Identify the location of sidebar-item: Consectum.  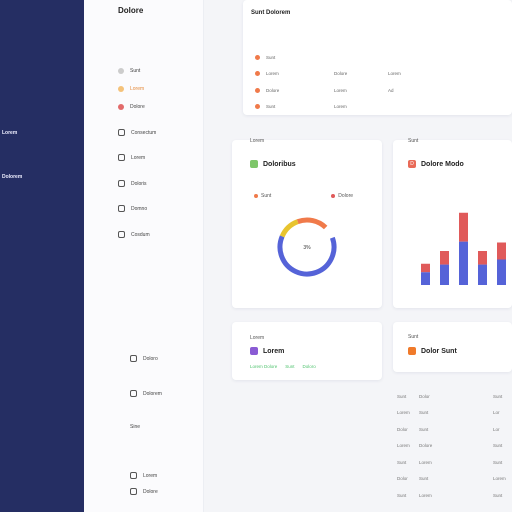
(137, 132).